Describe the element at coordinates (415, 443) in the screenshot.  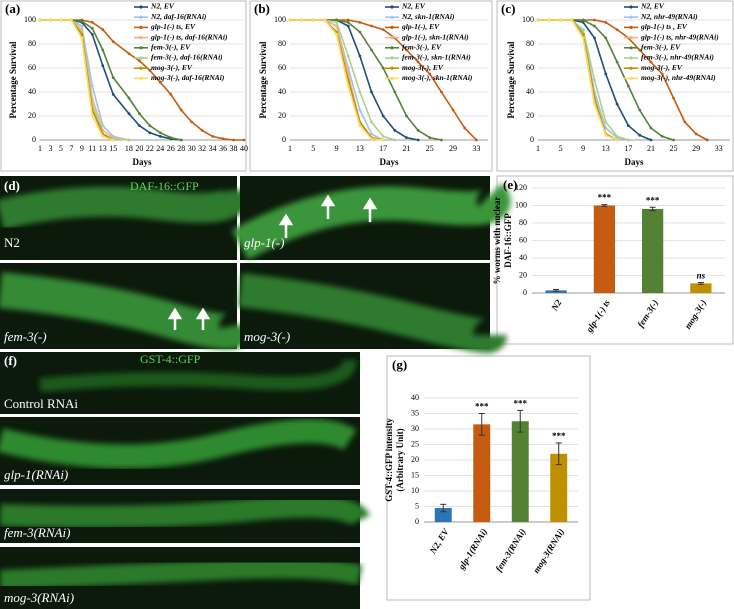
I see `y-tick-label: 25` at that location.